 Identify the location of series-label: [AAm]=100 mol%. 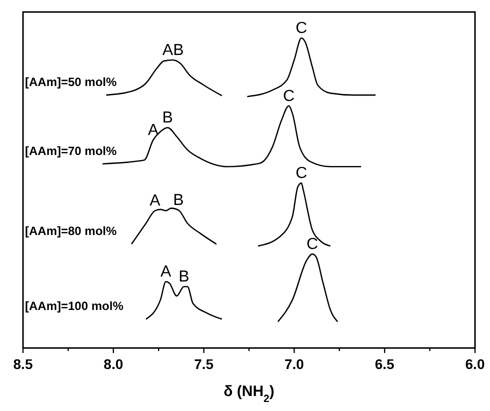
(74, 306).